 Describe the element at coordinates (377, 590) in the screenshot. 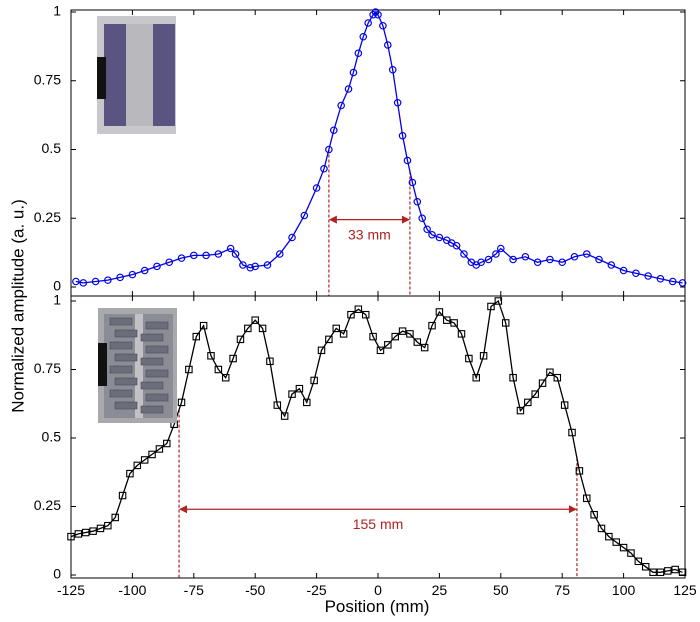

I see `bottom-x-tick-labels: -125 -100 -75 -50 -25 0 25 50 75 100 125` at that location.